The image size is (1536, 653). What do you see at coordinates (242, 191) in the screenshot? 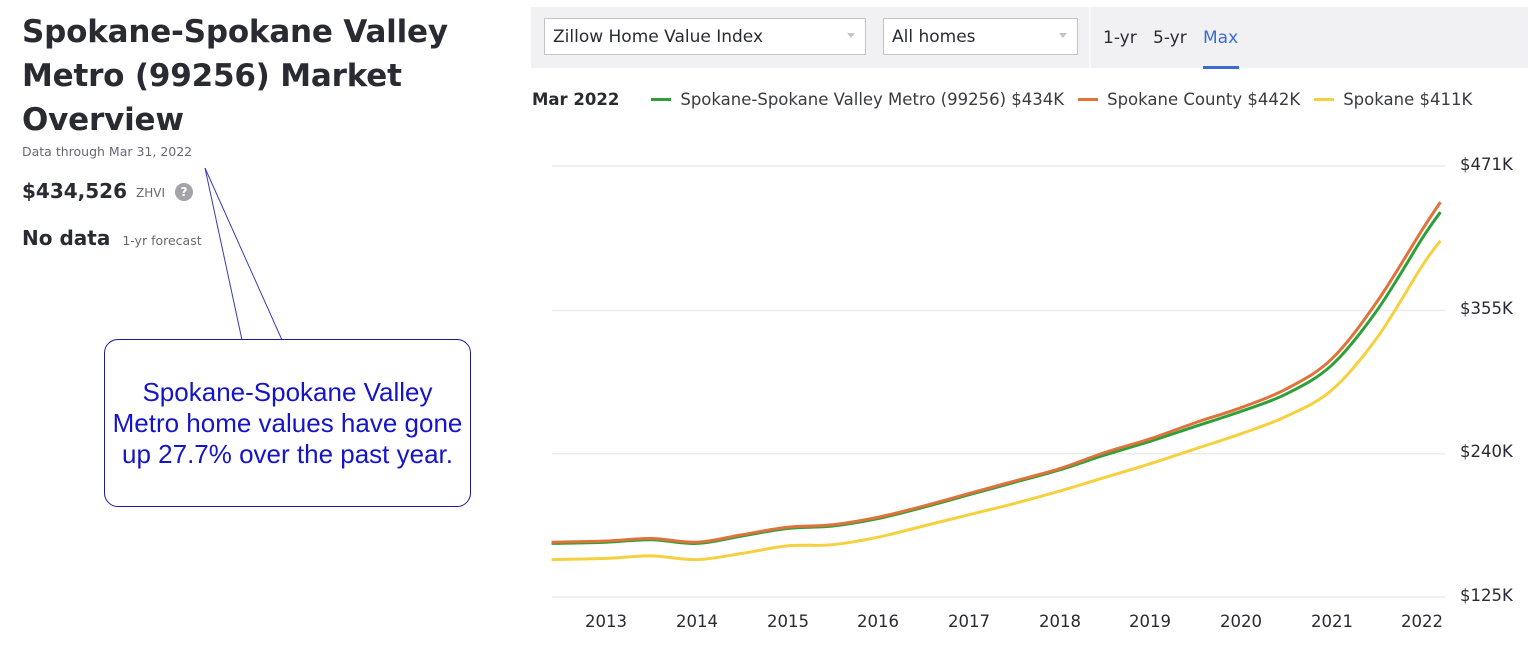
I see `zhvi-row: $434,526 ZHVI ?` at bounding box center [242, 191].